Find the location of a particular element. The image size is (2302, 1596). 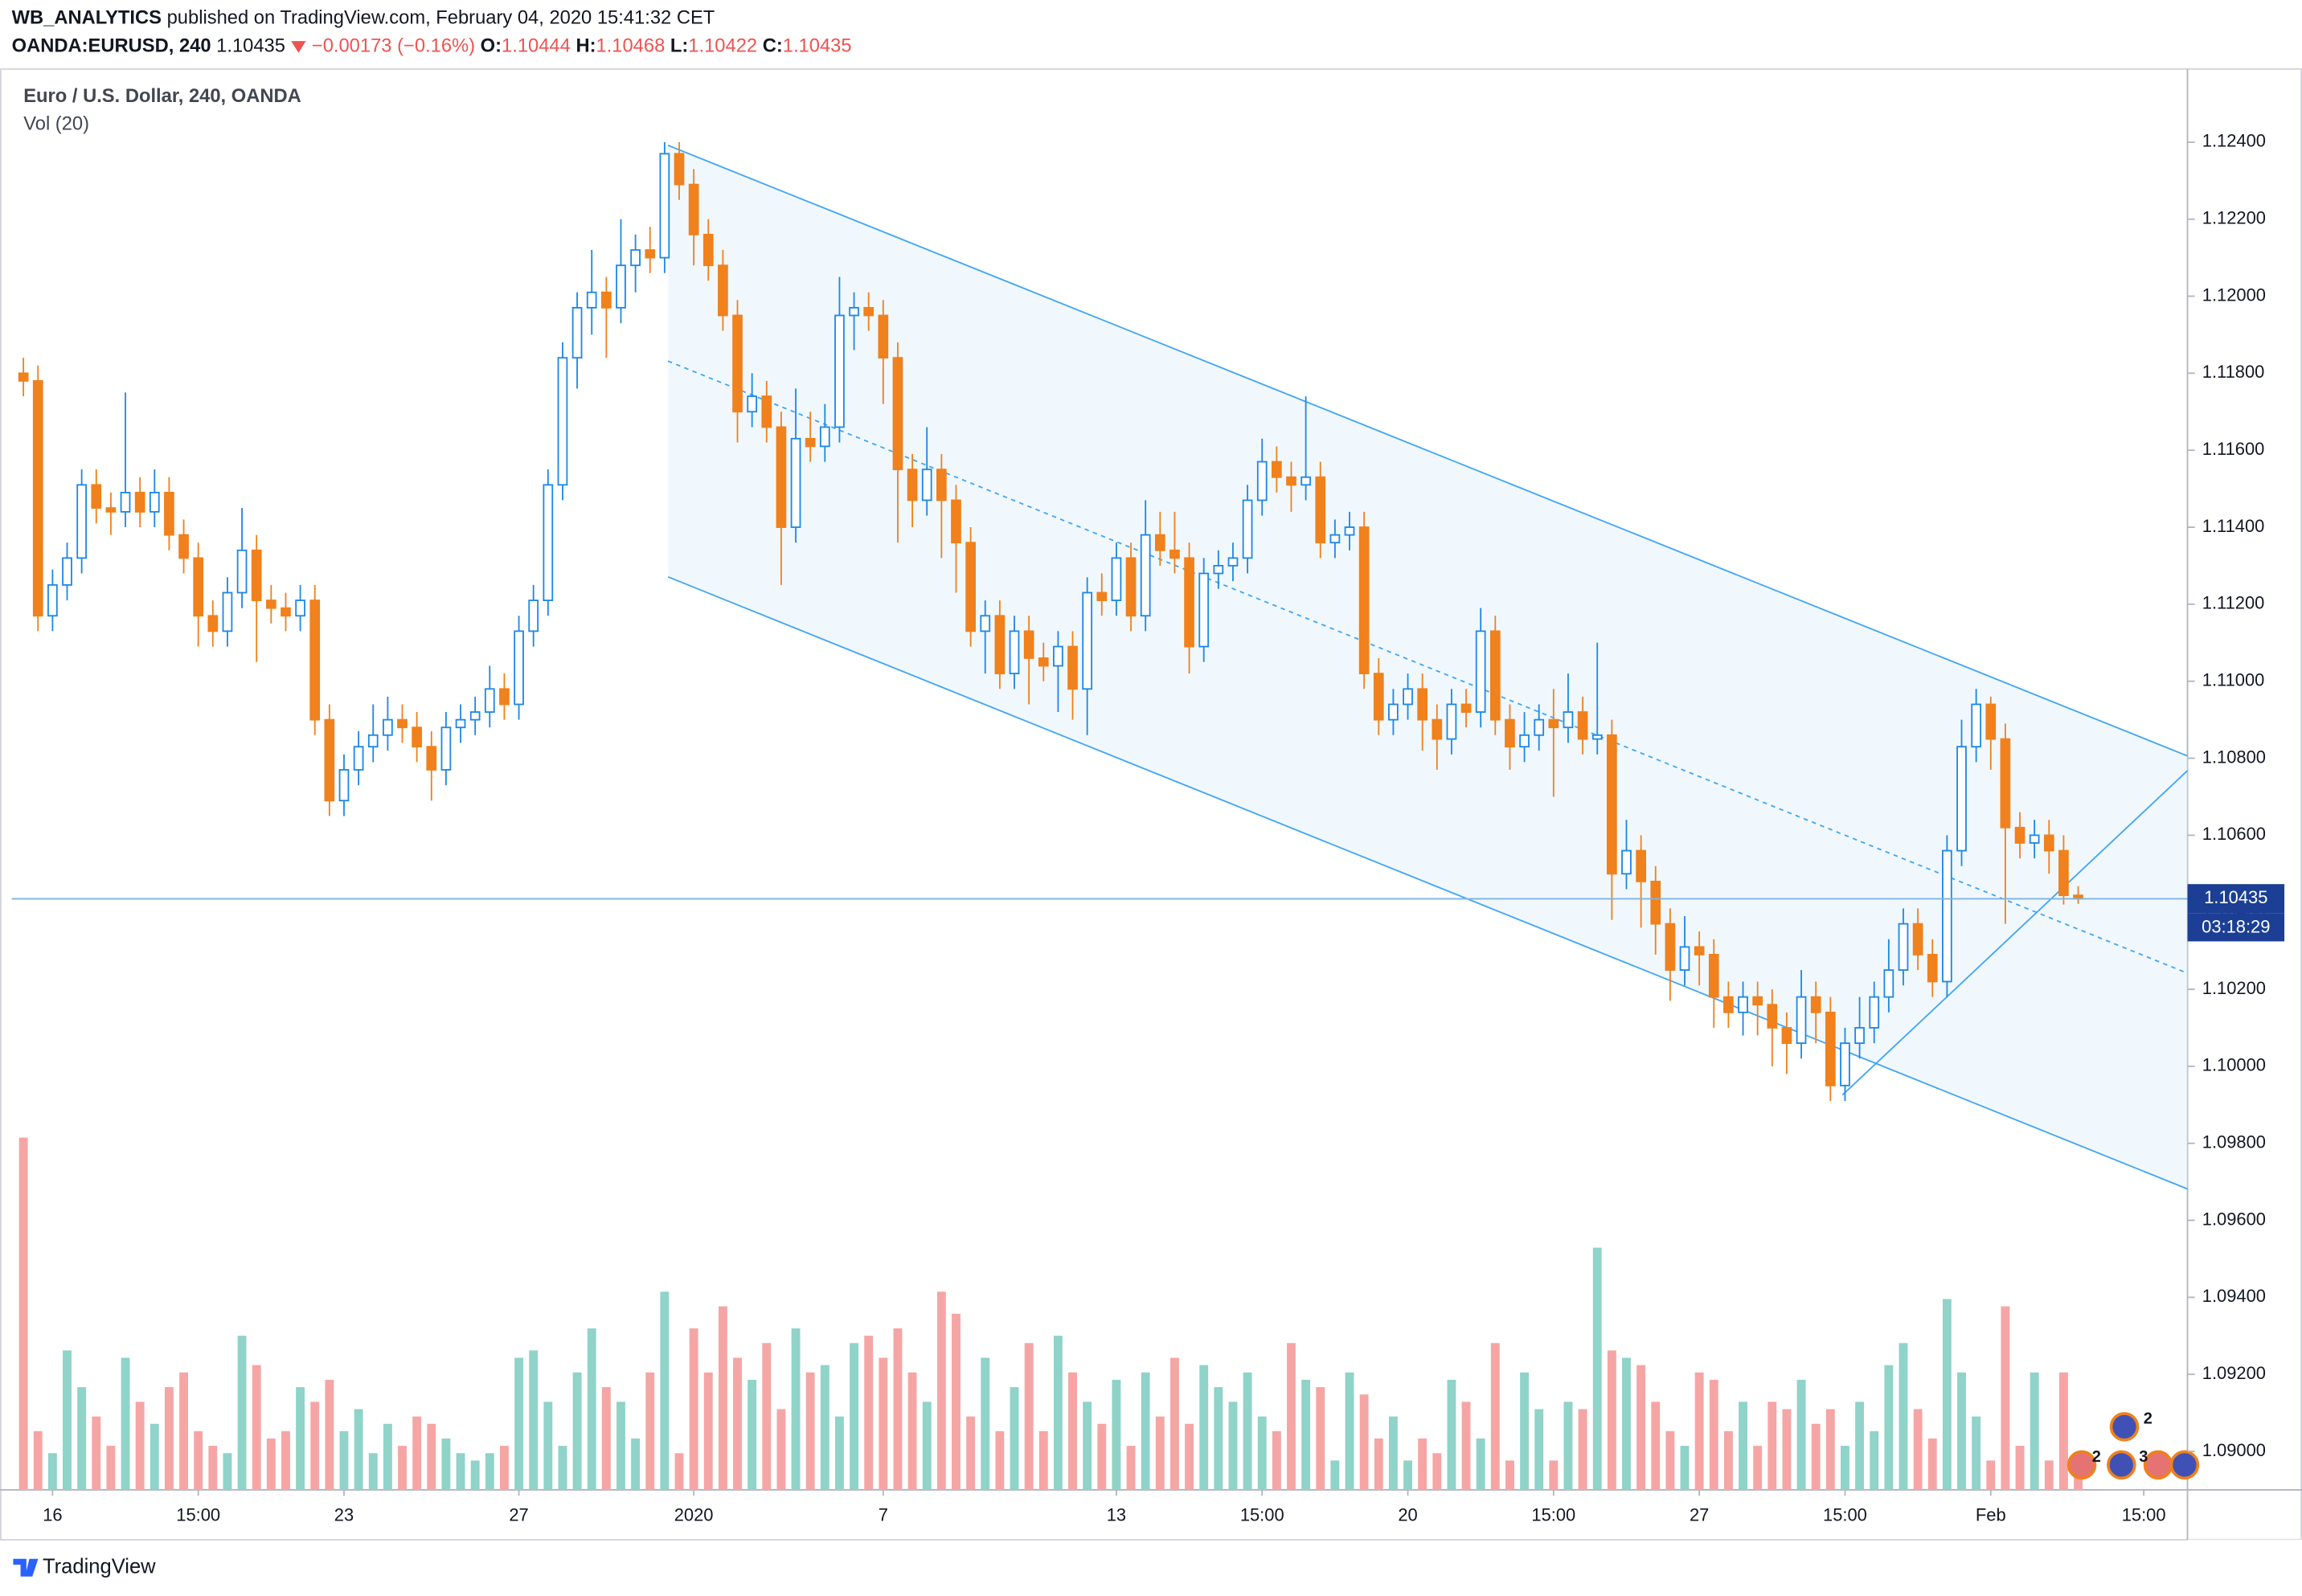

y-tick-label: 1.11800 is located at coordinates (2233, 372).